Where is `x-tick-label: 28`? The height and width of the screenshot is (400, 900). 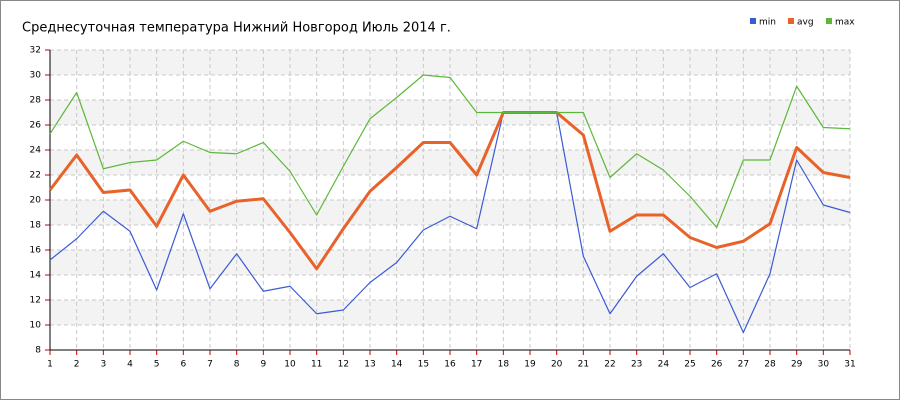 x-tick-label: 28 is located at coordinates (770, 365).